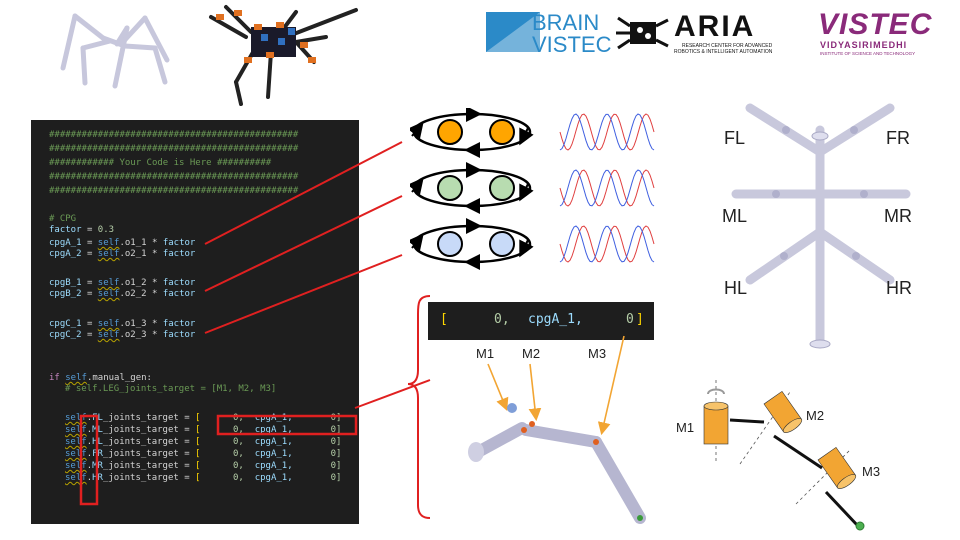 The width and height of the screenshot is (960, 540). I want to click on code-cpg-line: cpgB_2 = self.o2_2 * factor, so click(122, 294).